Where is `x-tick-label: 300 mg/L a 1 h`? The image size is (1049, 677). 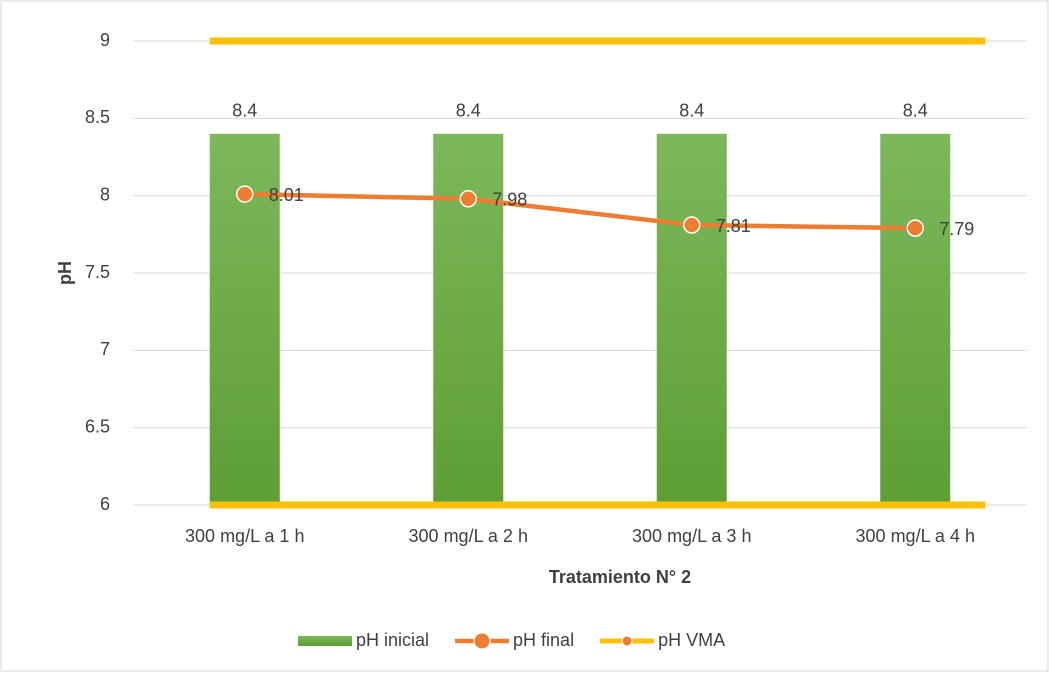
x-tick-label: 300 mg/L a 1 h is located at coordinates (244, 536).